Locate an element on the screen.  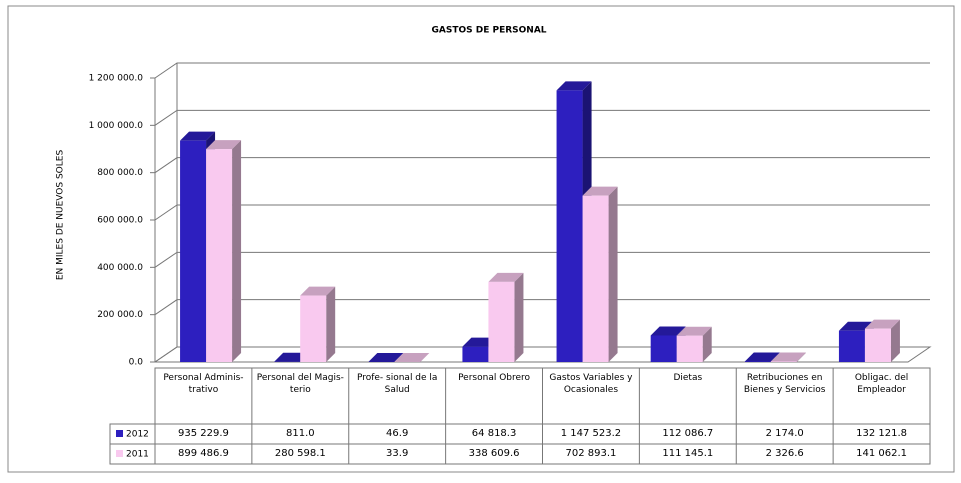
data-label-box: 46.9 is located at coordinates (397, 434).